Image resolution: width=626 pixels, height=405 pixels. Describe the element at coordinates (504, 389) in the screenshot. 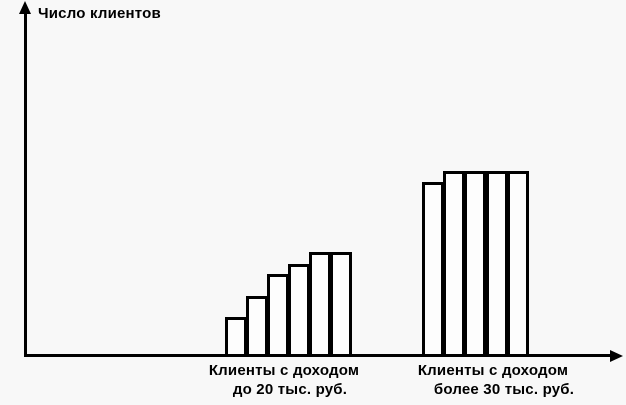

I see `group-label-line-2: более 30 тыс. руб.` at that location.